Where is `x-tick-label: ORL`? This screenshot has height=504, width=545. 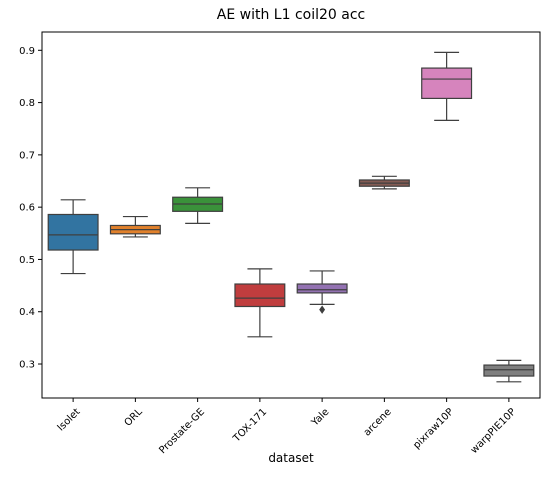
x-tick-label: ORL is located at coordinates (134, 417).